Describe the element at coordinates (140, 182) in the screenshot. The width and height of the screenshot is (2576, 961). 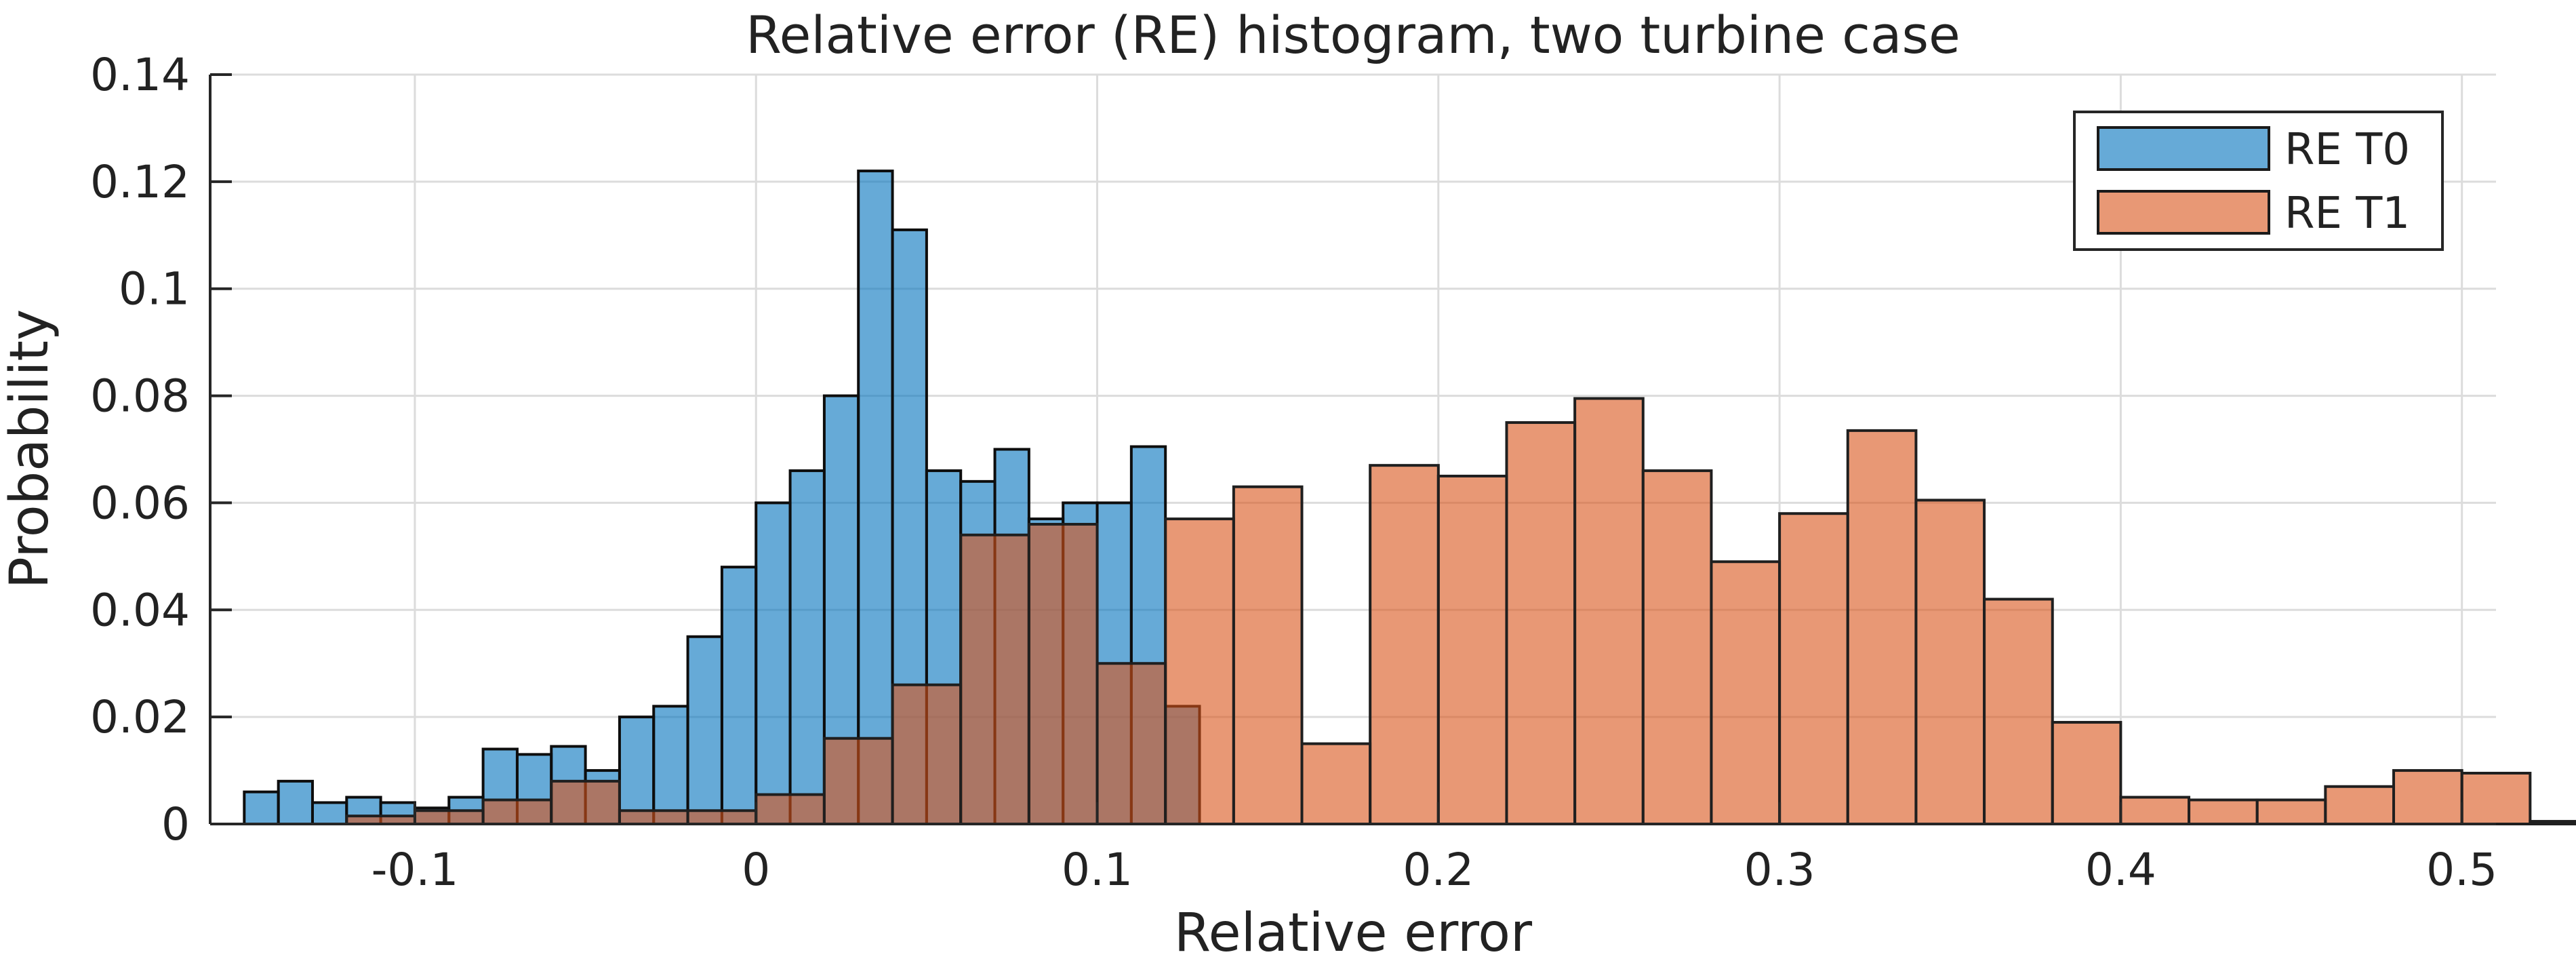
I see `y-tick-label: 0.12` at that location.